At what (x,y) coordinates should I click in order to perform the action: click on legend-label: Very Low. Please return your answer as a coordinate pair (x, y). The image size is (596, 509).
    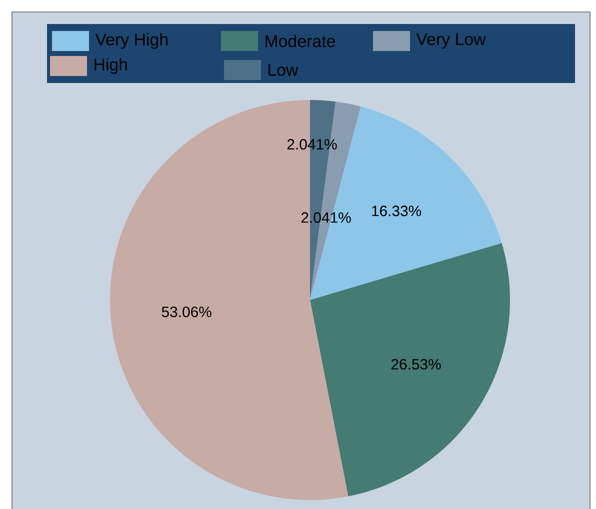
    Looking at the image, I should click on (451, 41).